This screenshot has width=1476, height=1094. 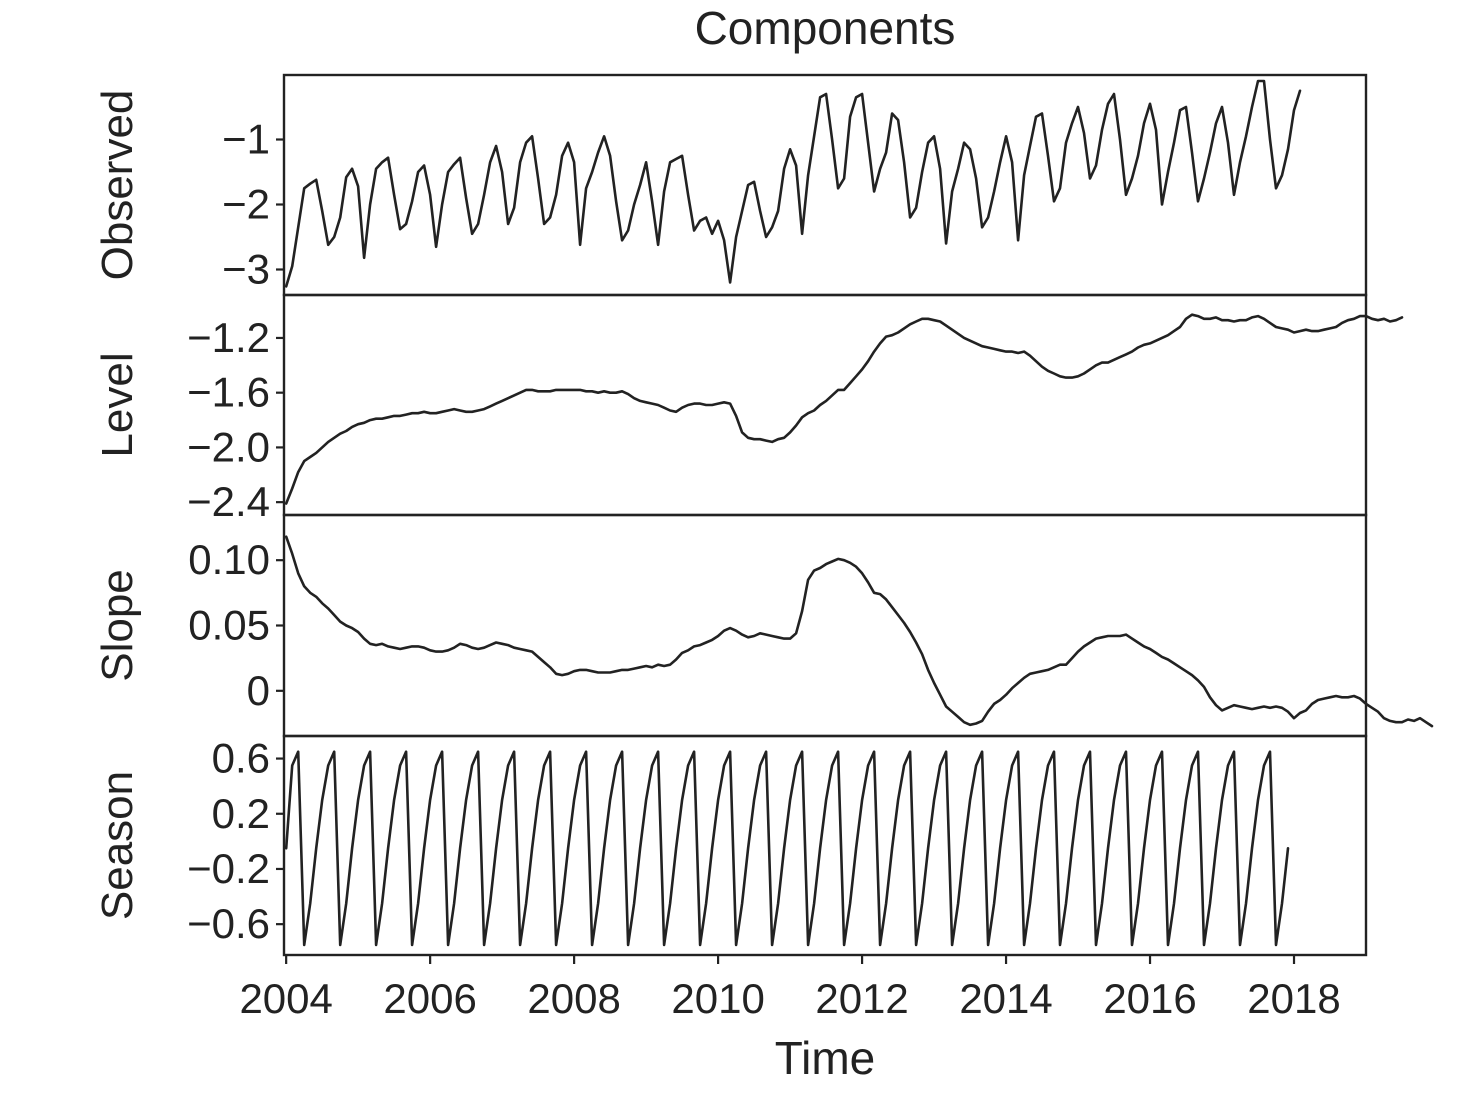 I want to click on y-axis-label-observed: Observed, so click(x=117, y=185).